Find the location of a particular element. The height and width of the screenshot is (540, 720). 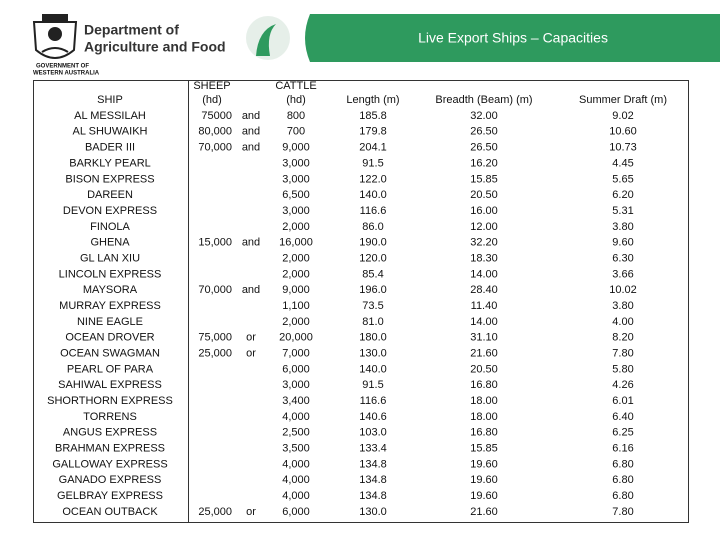

ship-cell: SAHIWAL EXPRESS is located at coordinates (110, 385).